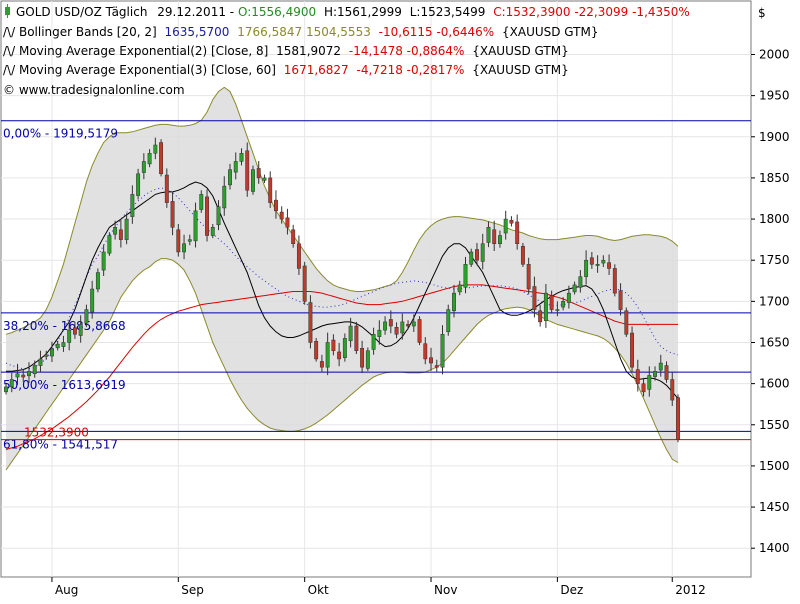 The image size is (800, 604). I want to click on header-high: H:1561,2999, so click(363, 12).